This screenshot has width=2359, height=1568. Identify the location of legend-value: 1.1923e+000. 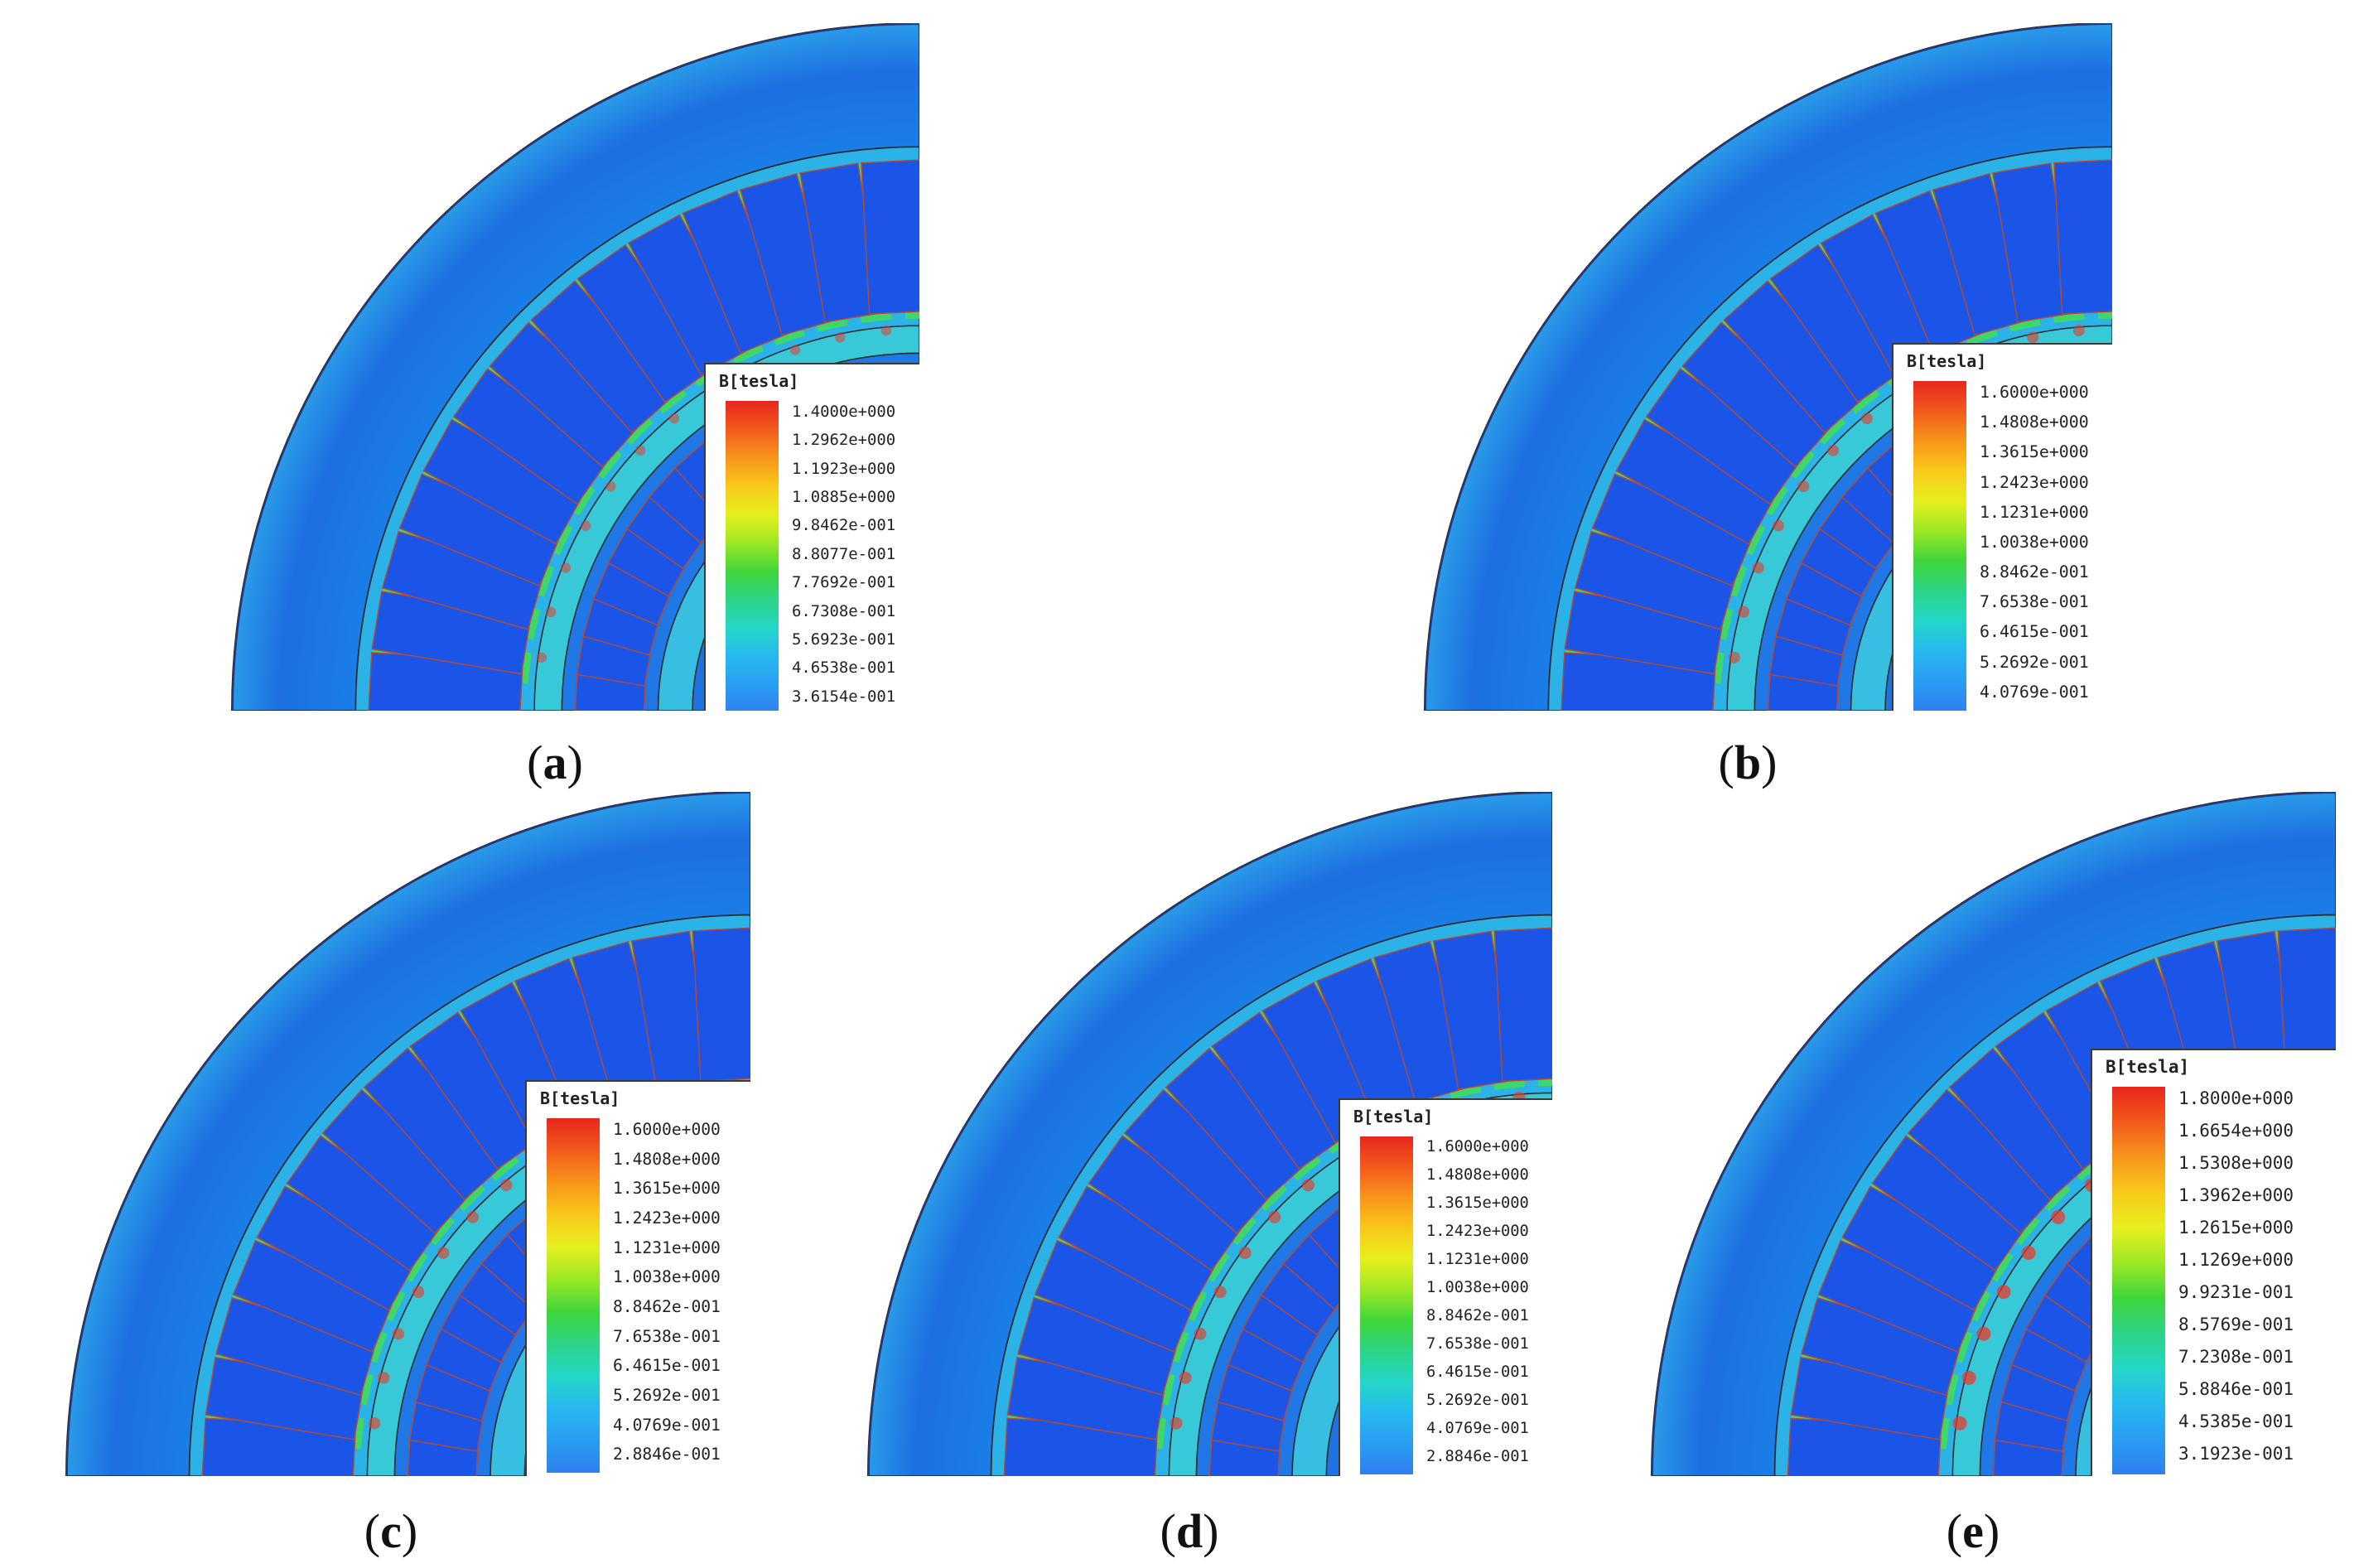
(844, 468).